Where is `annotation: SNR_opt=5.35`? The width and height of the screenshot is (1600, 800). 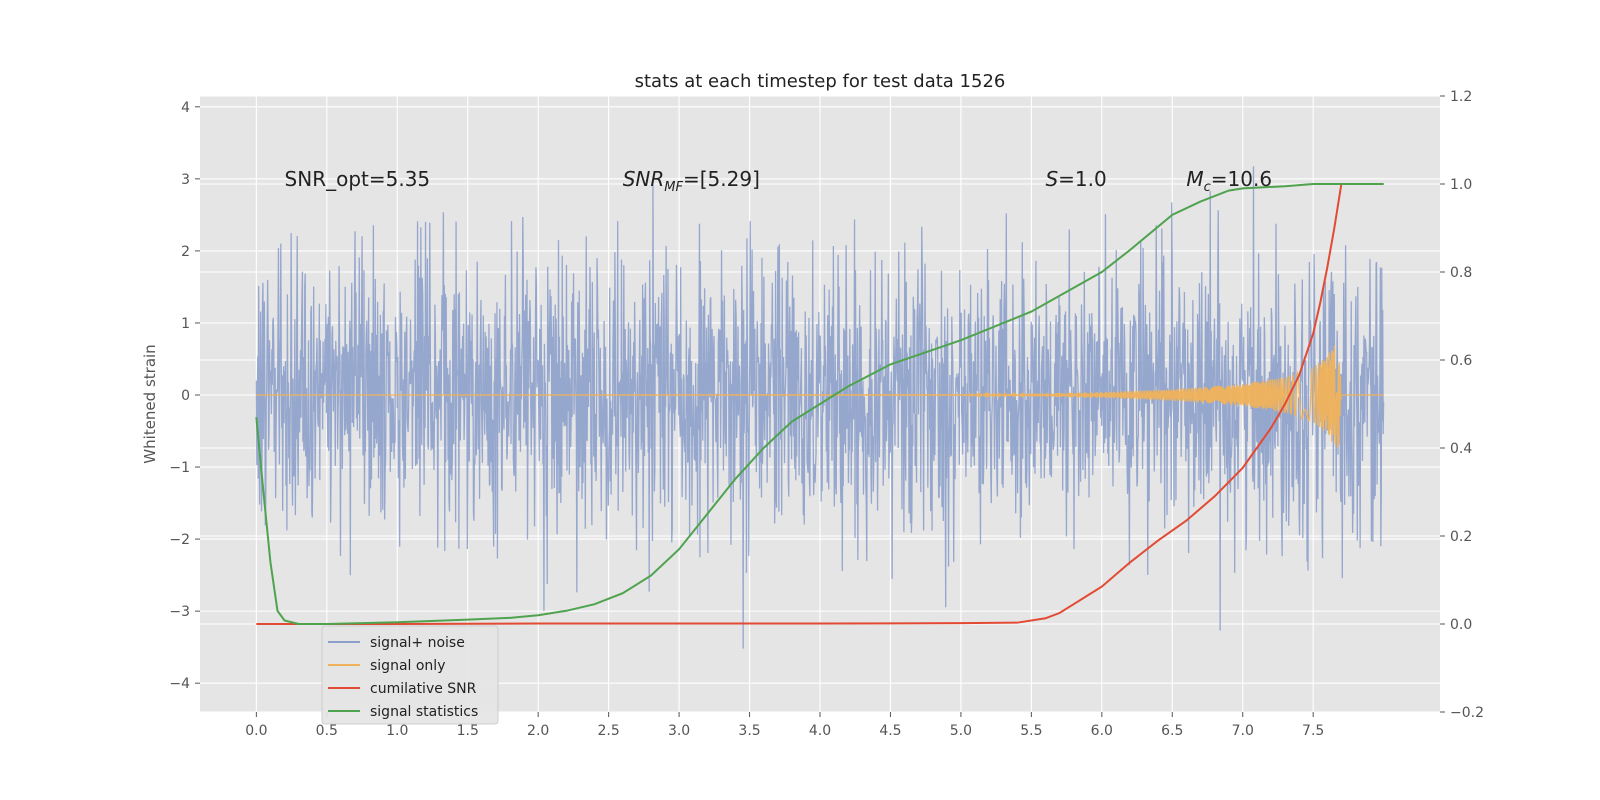
annotation: SNR_opt=5.35 is located at coordinates (358, 179).